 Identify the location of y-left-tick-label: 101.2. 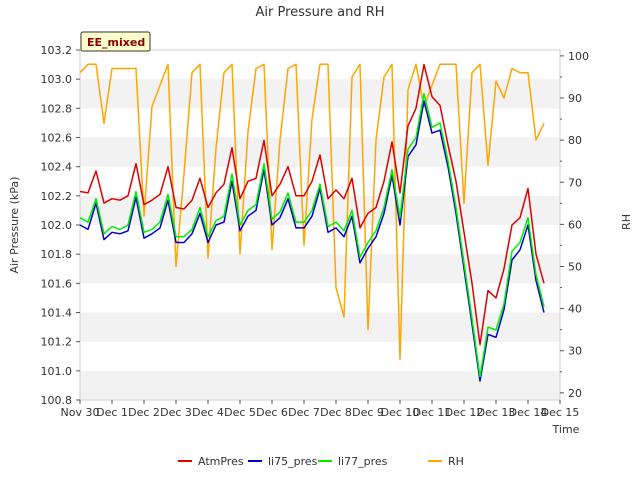
(57, 342).